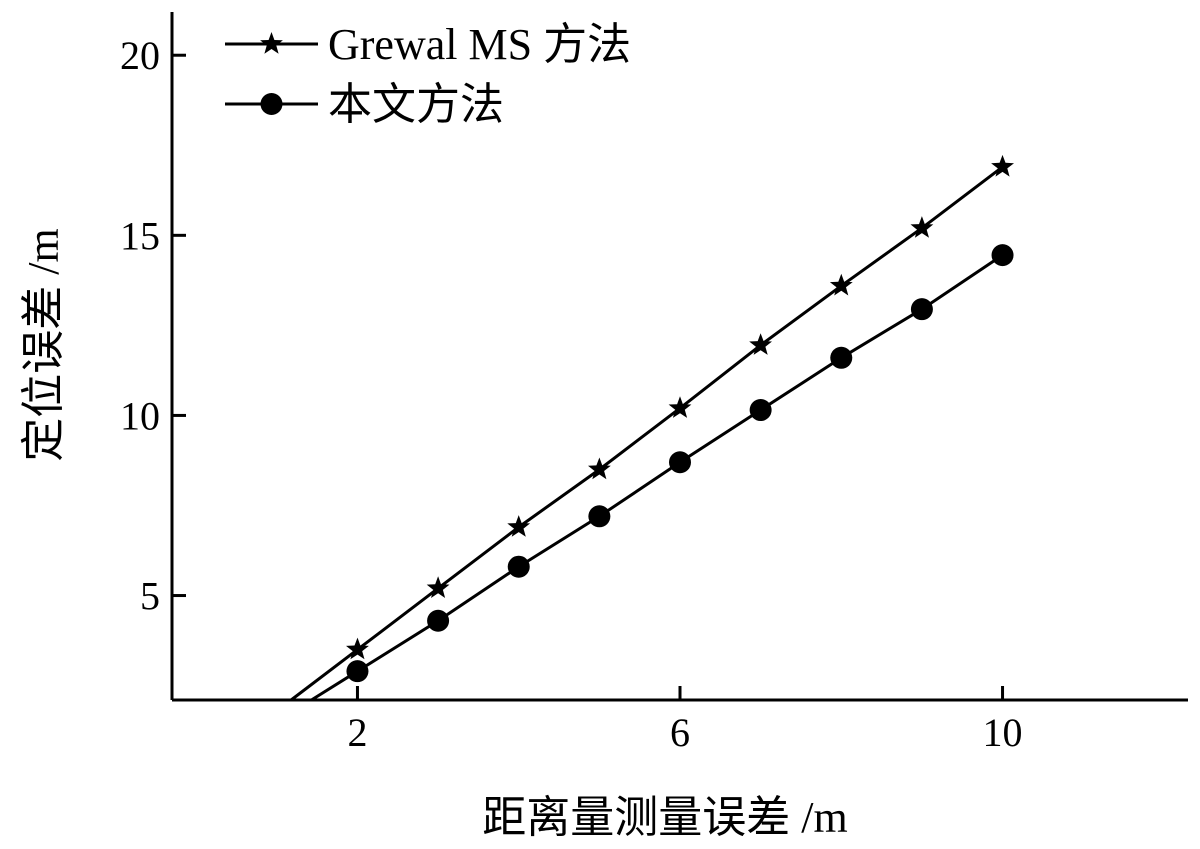  Describe the element at coordinates (271, 43) in the screenshot. I see `star-marker-icon` at that location.